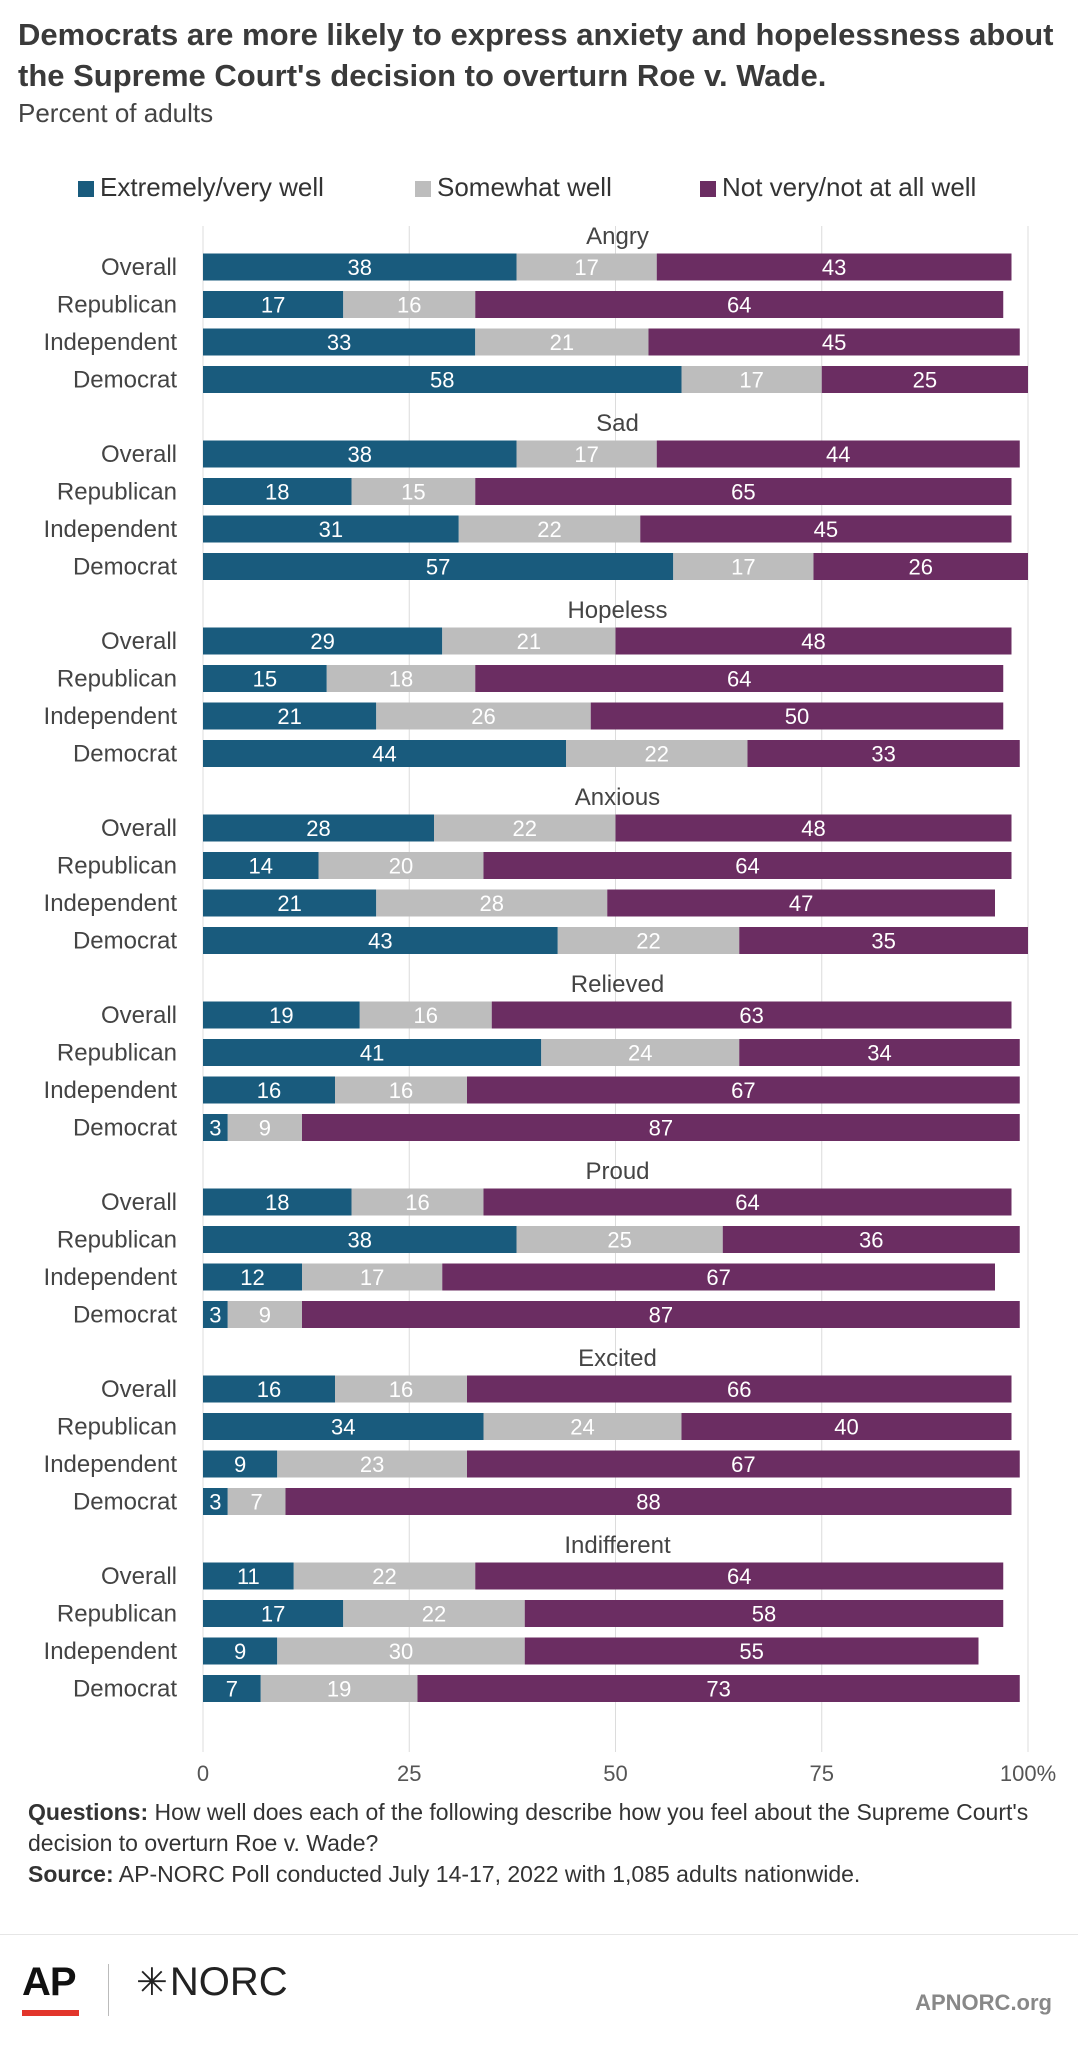 Image resolution: width=1078 pixels, height=2048 pixels. What do you see at coordinates (657, 754) in the screenshot?
I see `bar-value-label: 22` at bounding box center [657, 754].